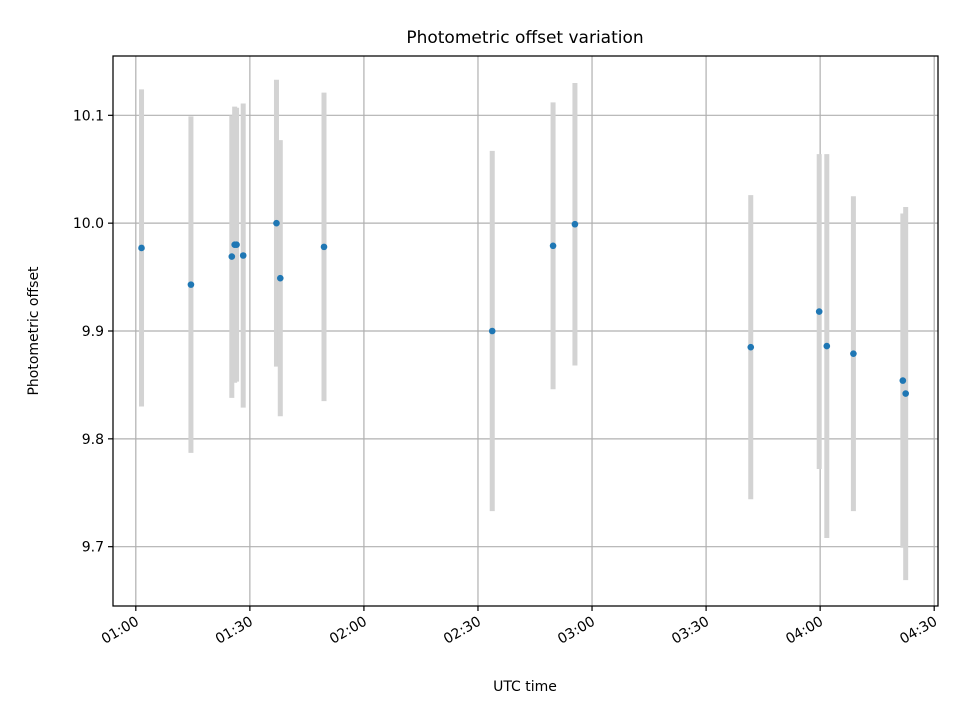 This screenshot has height=724, width=960. What do you see at coordinates (93, 440) in the screenshot?
I see `y-tick-label: 9.8` at bounding box center [93, 440].